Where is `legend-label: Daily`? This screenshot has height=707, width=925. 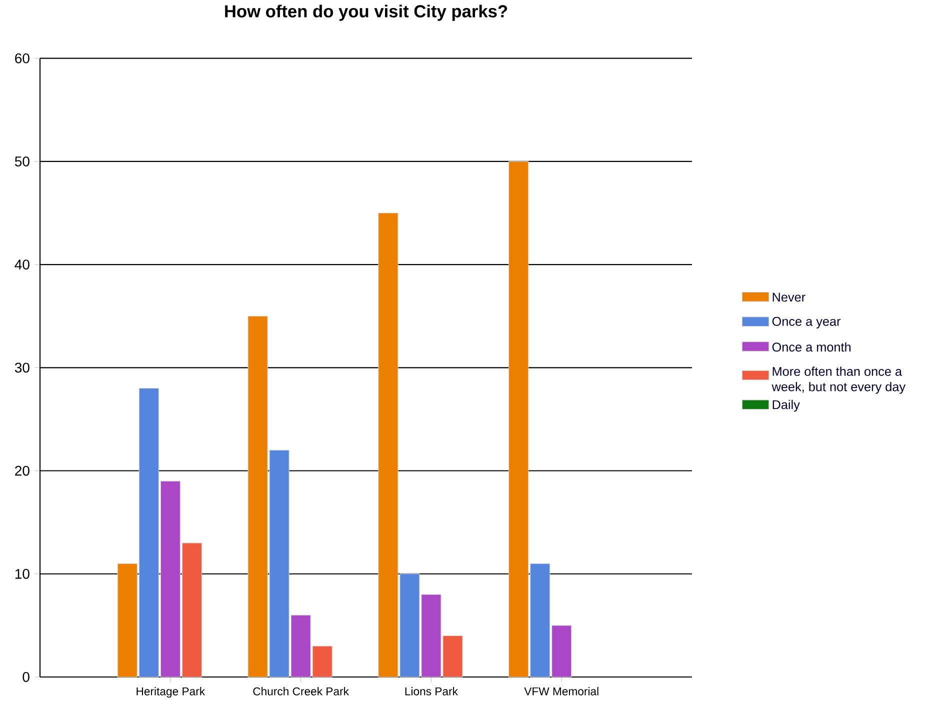 legend-label: Daily is located at coordinates (786, 406).